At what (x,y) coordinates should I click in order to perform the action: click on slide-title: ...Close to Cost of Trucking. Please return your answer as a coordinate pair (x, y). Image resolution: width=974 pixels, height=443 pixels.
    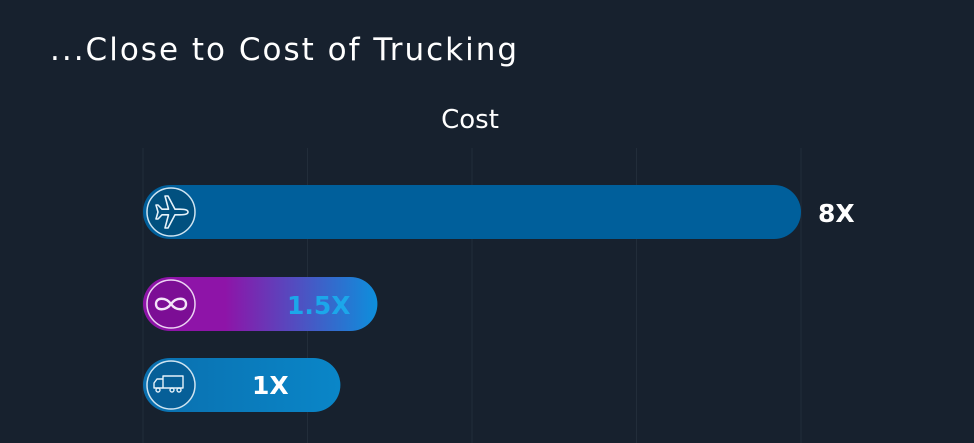
    Looking at the image, I should click on (285, 50).